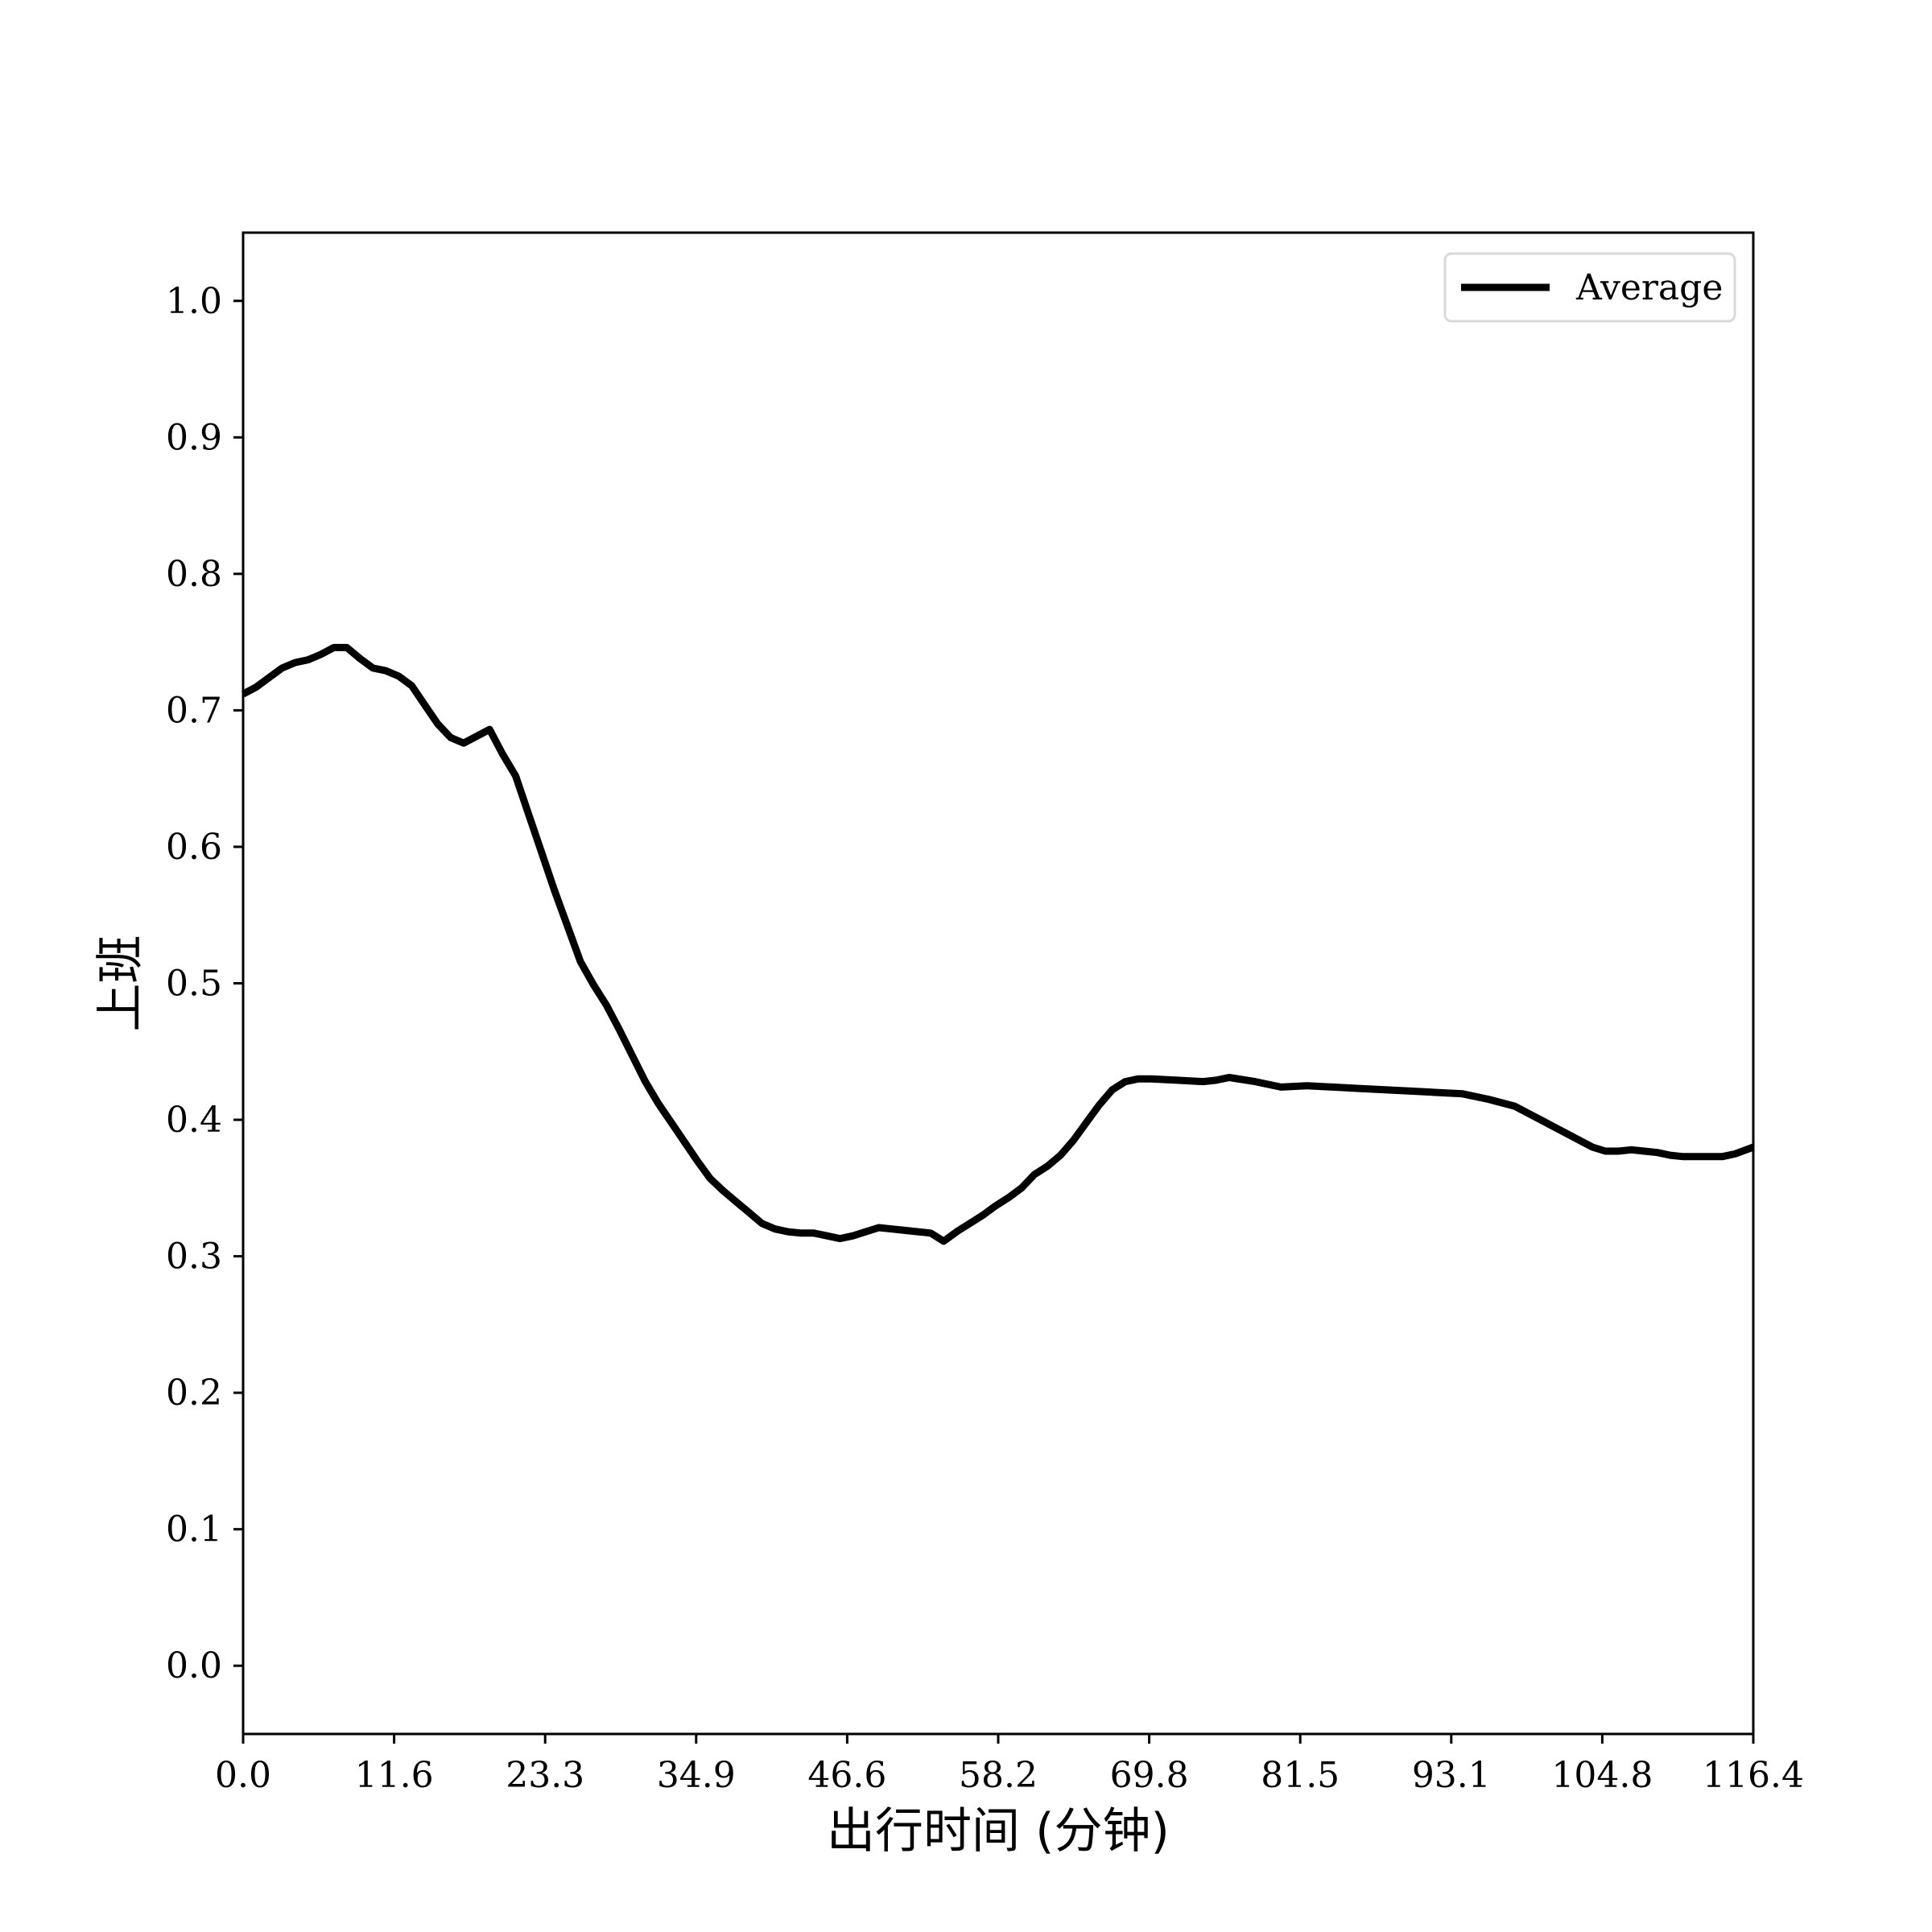 Image resolution: width=1932 pixels, height=1932 pixels. What do you see at coordinates (194, 1665) in the screenshot?
I see `y-tick-label: 0.0` at bounding box center [194, 1665].